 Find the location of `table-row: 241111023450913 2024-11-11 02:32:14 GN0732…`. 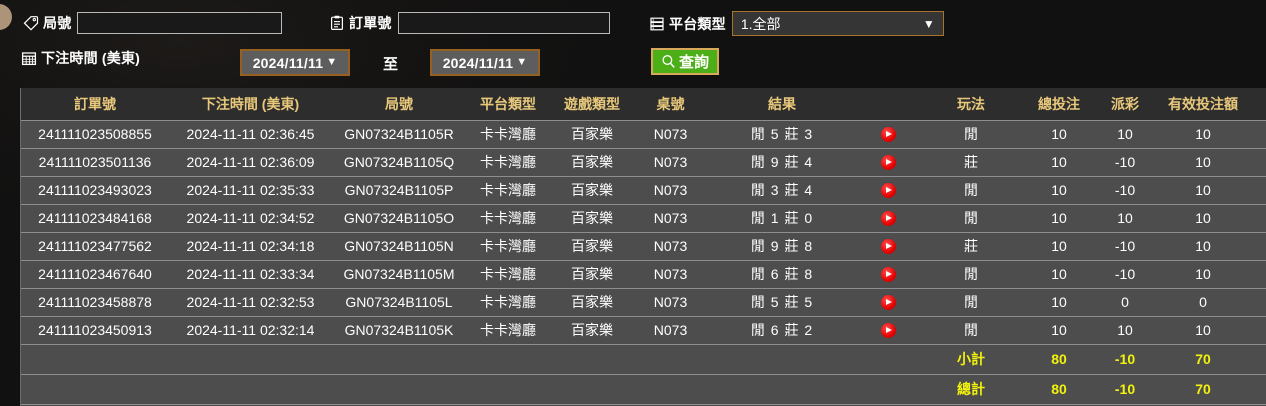

table-row: 241111023450913 2024-11-11 02:32:14 GN0732… is located at coordinates (643, 330).